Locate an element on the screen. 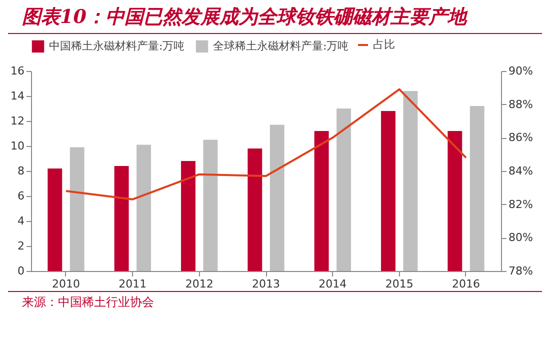 This screenshot has width=550, height=348. y-tick-label: 6 is located at coordinates (21, 196).